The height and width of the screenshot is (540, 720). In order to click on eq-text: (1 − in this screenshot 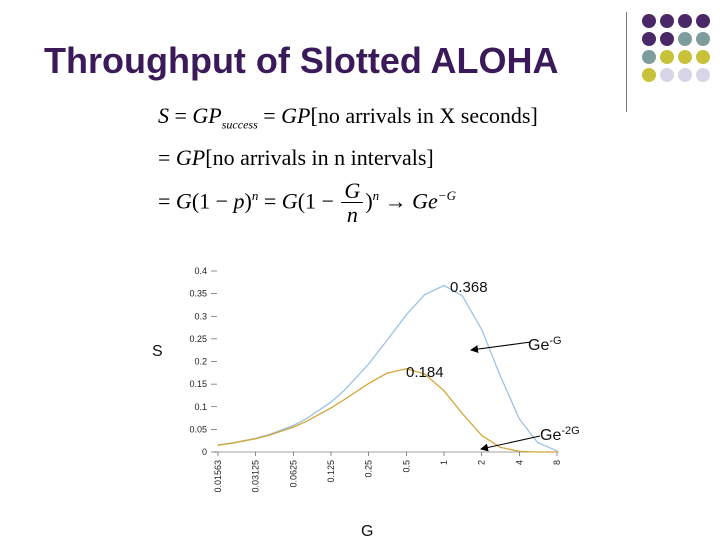, I will do `click(318, 201)`.